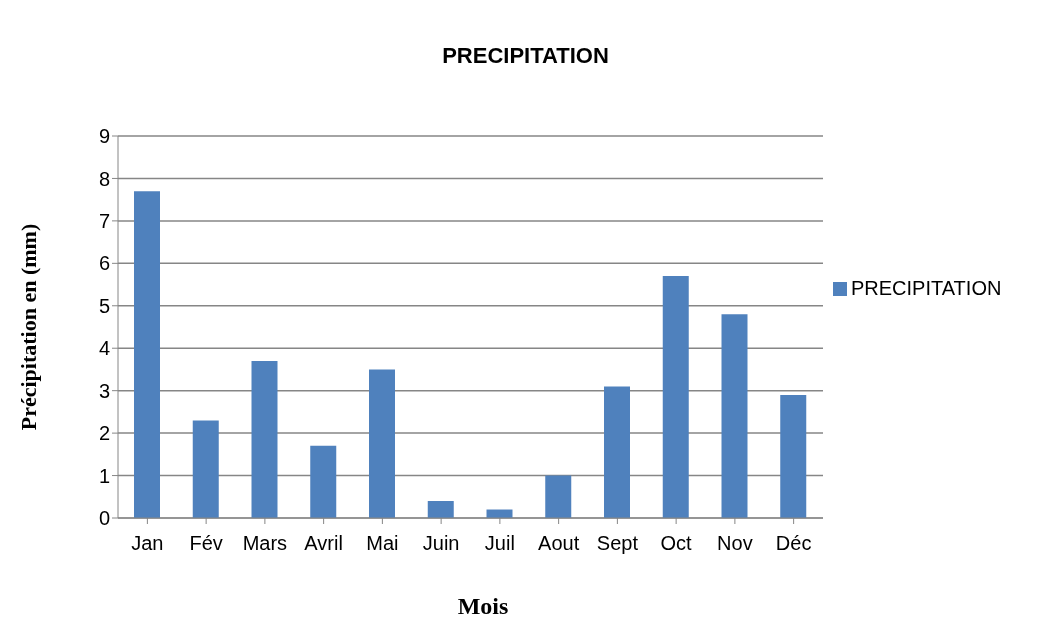 The image size is (1051, 636). Describe the element at coordinates (104, 305) in the screenshot. I see `y-tick-label: 5` at that location.